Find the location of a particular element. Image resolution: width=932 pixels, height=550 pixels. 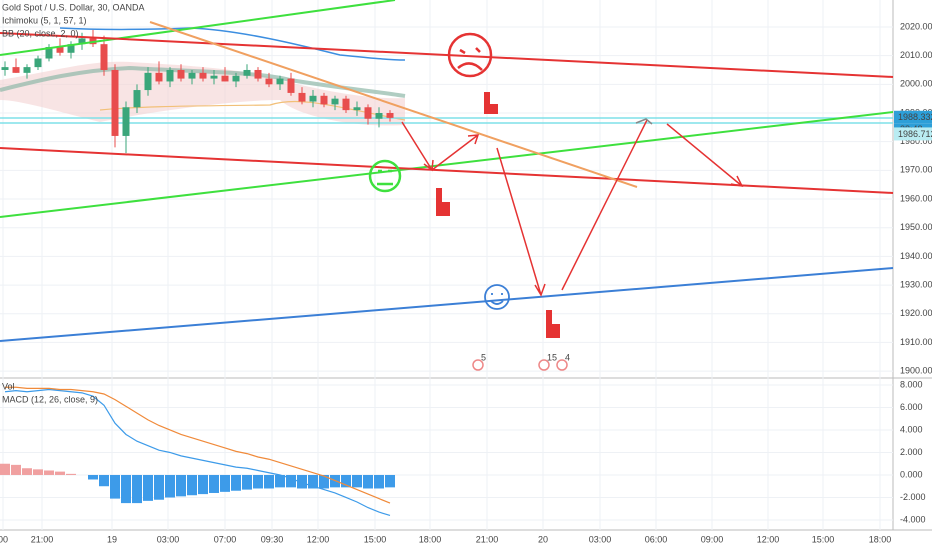

x-tick-label: 20 is located at coordinates (543, 539).